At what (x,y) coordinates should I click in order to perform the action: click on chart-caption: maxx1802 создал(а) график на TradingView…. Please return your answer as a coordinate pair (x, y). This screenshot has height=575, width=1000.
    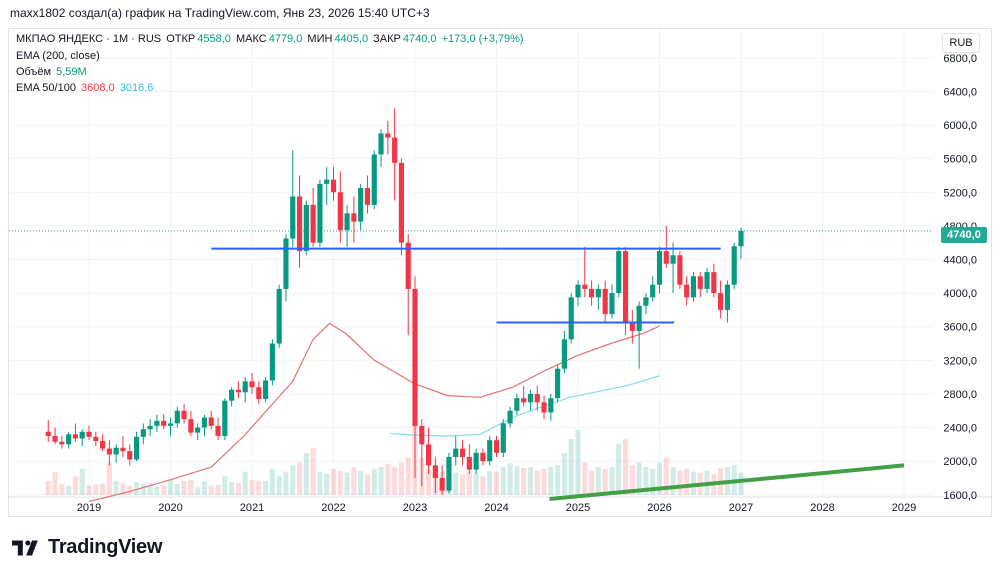
    Looking at the image, I should click on (220, 13).